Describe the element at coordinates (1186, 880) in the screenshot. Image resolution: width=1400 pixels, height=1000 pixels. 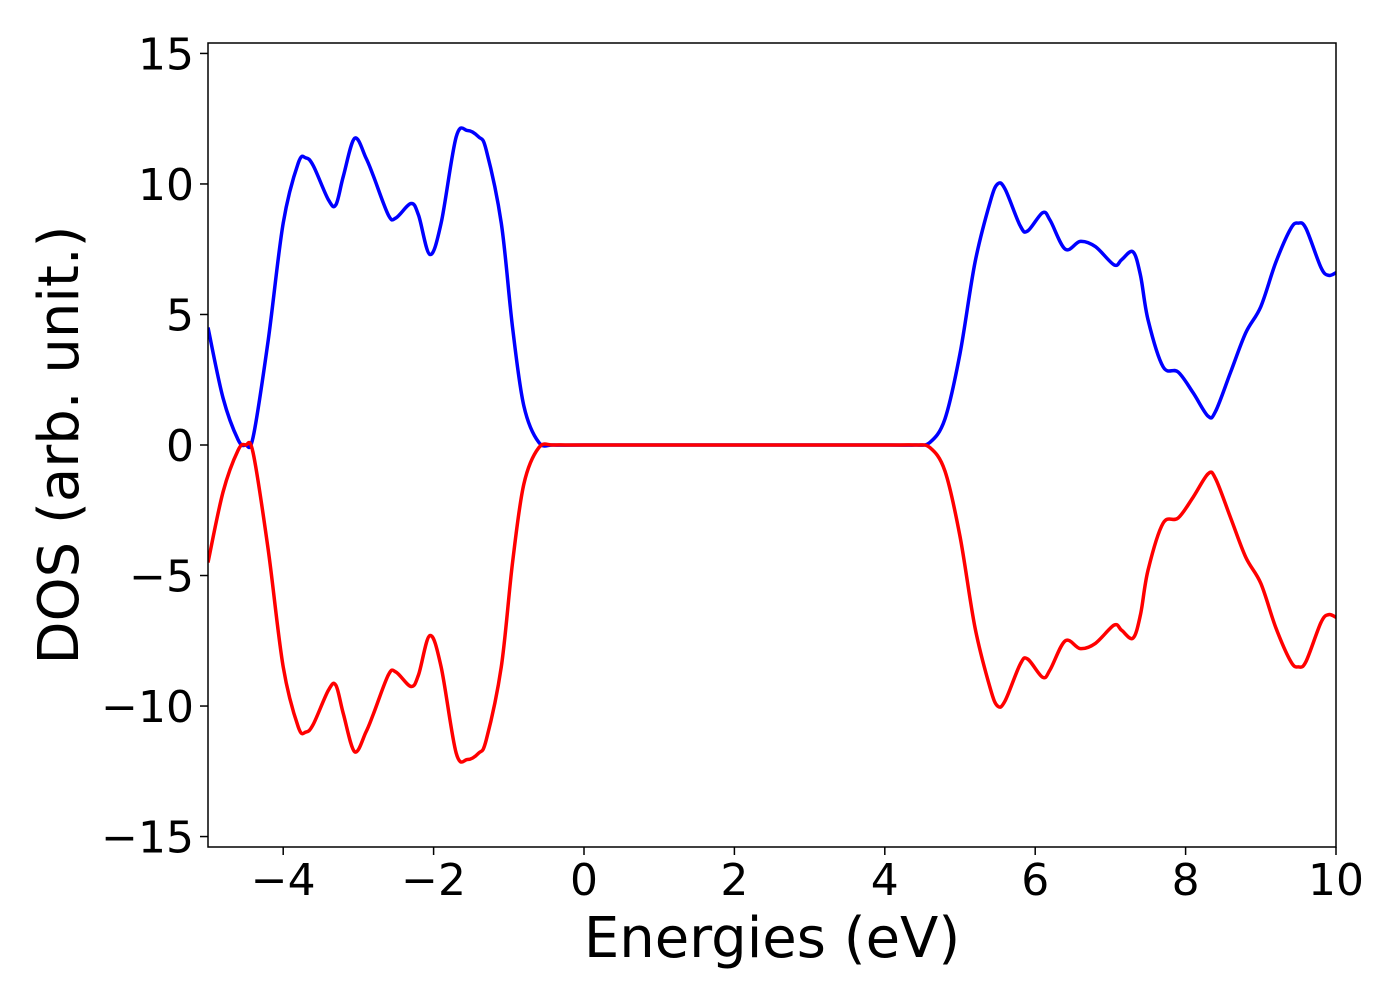
I see `x-tick-label: 8` at that location.